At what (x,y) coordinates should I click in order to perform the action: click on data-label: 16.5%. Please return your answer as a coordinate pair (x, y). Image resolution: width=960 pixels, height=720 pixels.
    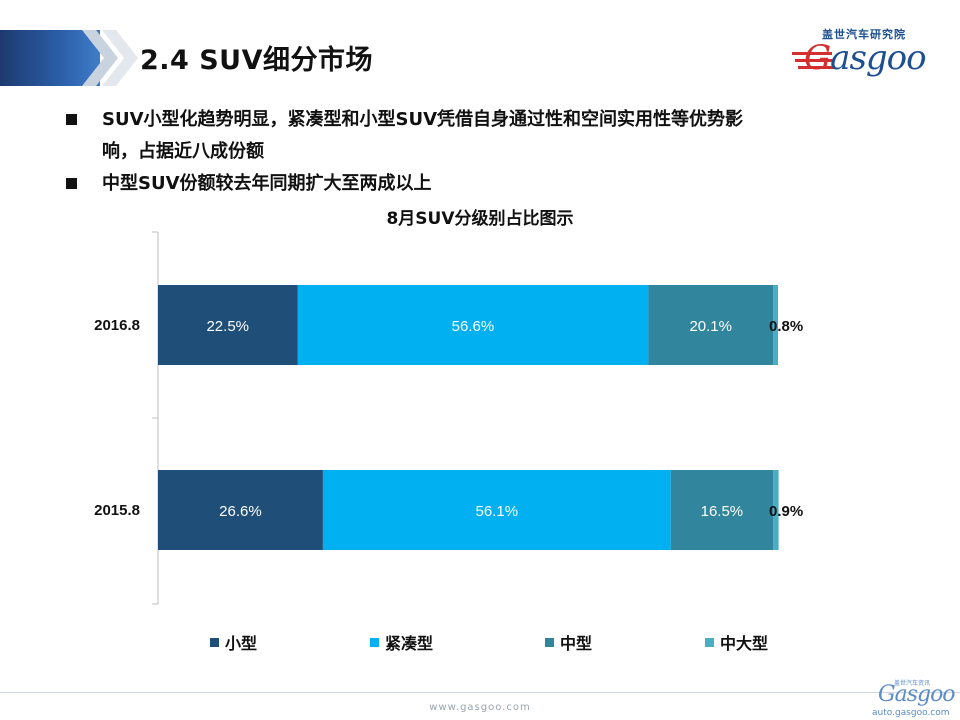
    Looking at the image, I should click on (722, 511).